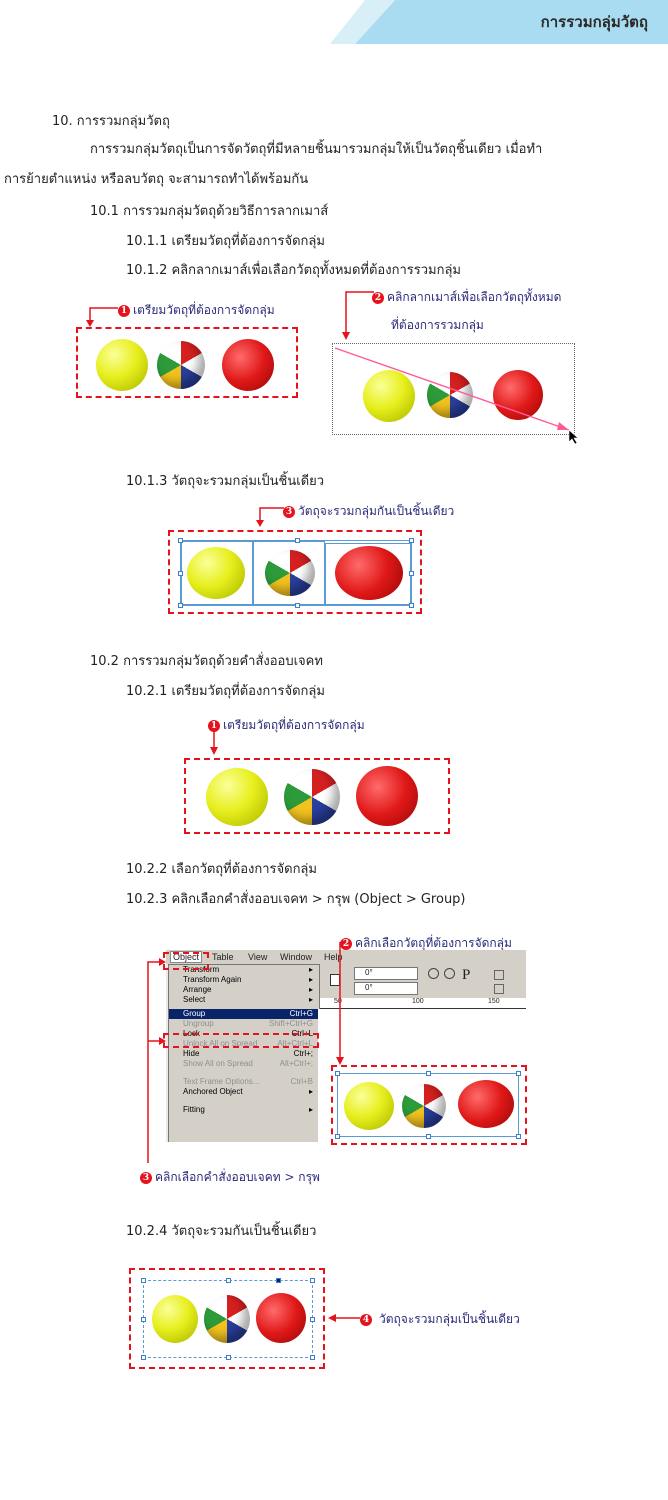 This screenshot has width=668, height=1500. Describe the element at coordinates (466, 975) in the screenshot. I see `text-p-icon: P` at that location.